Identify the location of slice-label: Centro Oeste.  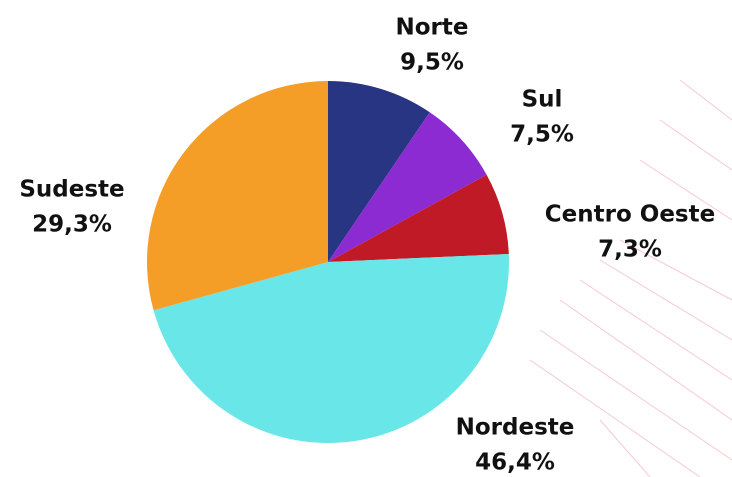
(630, 215).